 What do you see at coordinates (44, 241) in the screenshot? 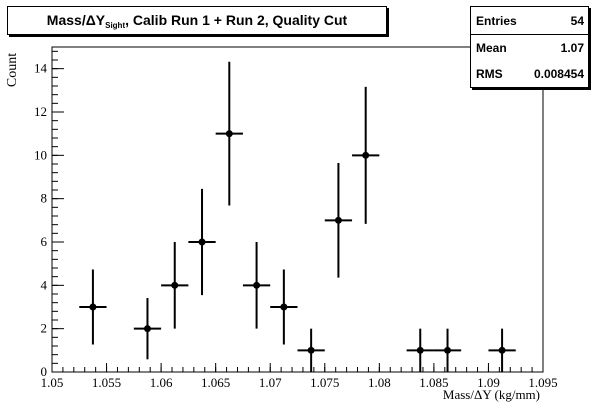
I see `y-tick-label: 6` at bounding box center [44, 241].